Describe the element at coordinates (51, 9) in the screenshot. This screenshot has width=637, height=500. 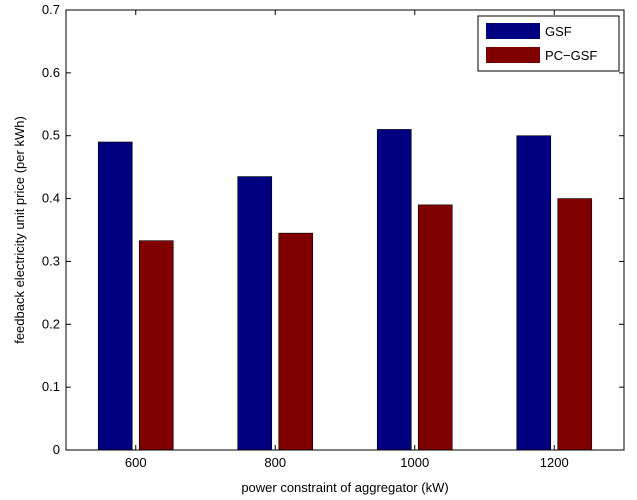
I see `y-tick-label: 0.7` at that location.